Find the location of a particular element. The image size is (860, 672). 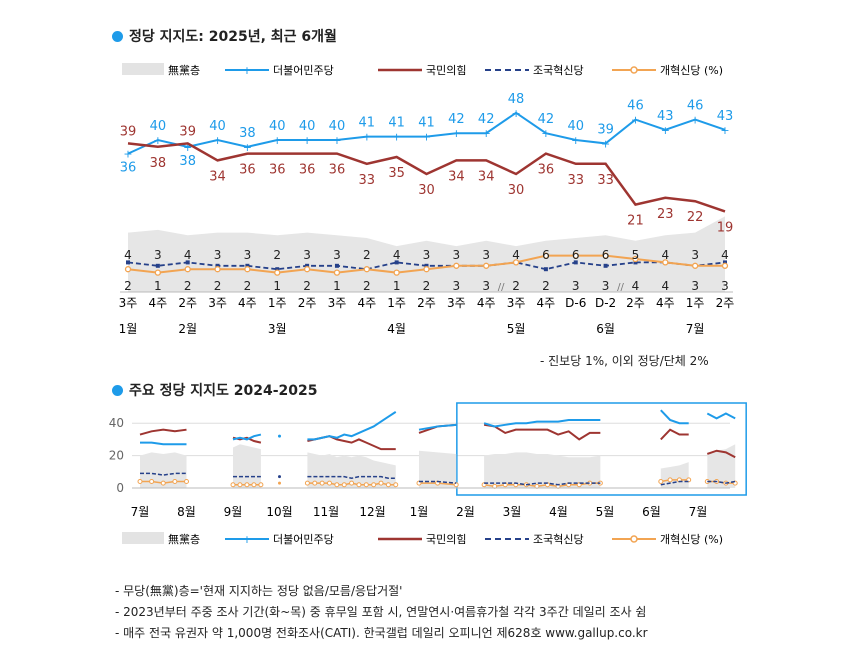

legend-marker-circle is located at coordinates (634, 70).